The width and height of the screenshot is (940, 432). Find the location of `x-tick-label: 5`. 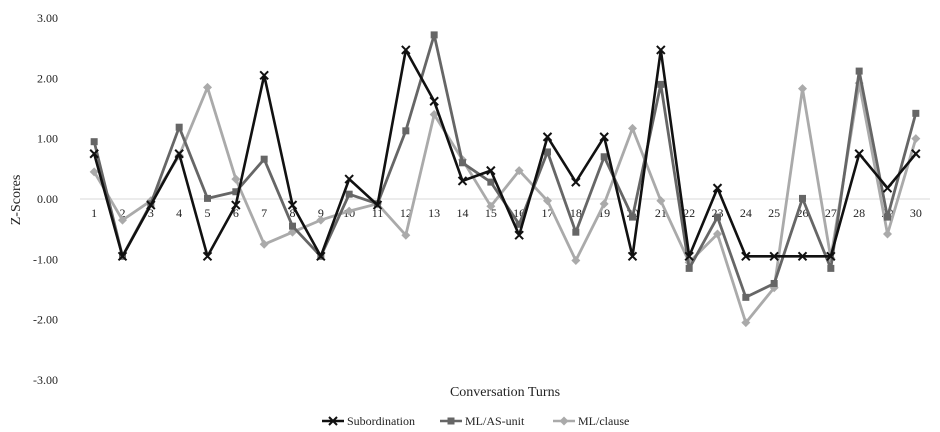

x-tick-label: 5 is located at coordinates (208, 213).